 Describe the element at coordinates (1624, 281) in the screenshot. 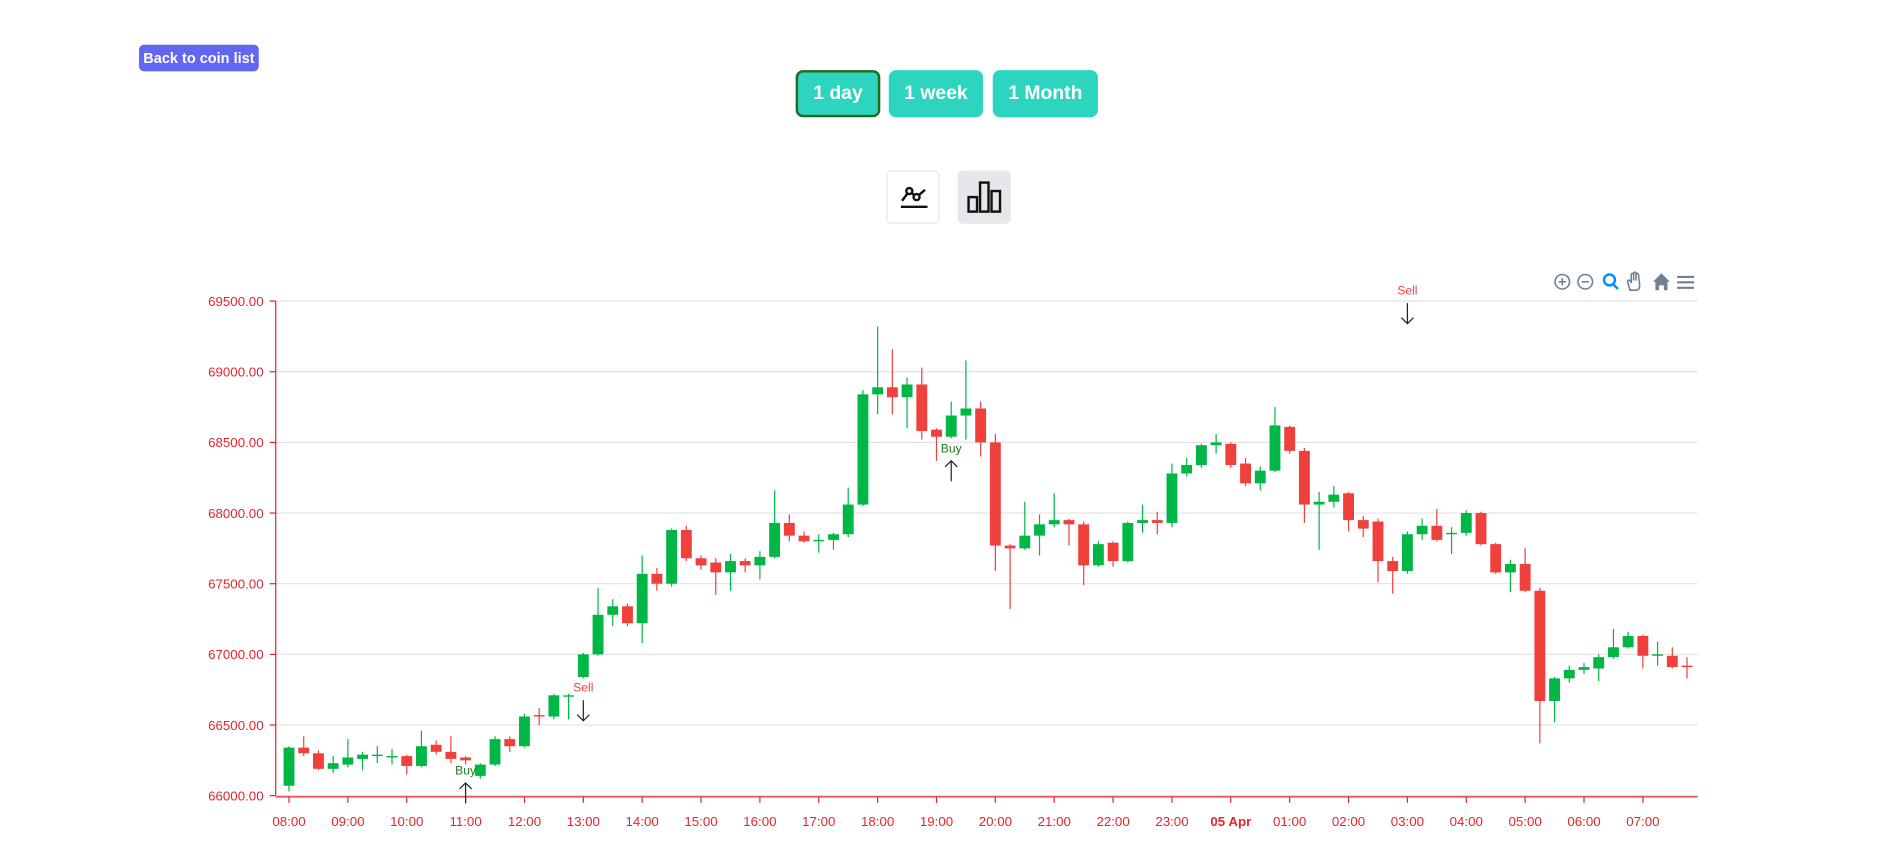

I see `toolbar` at that location.